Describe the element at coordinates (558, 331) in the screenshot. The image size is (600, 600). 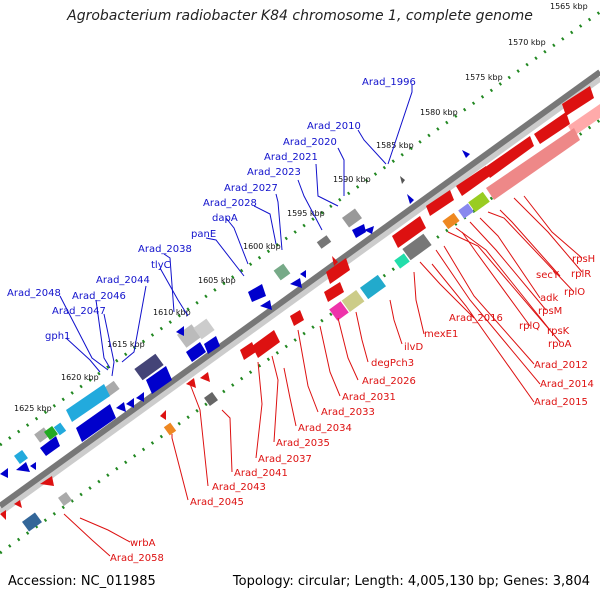
I see `gene-label: rpsK` at that location.